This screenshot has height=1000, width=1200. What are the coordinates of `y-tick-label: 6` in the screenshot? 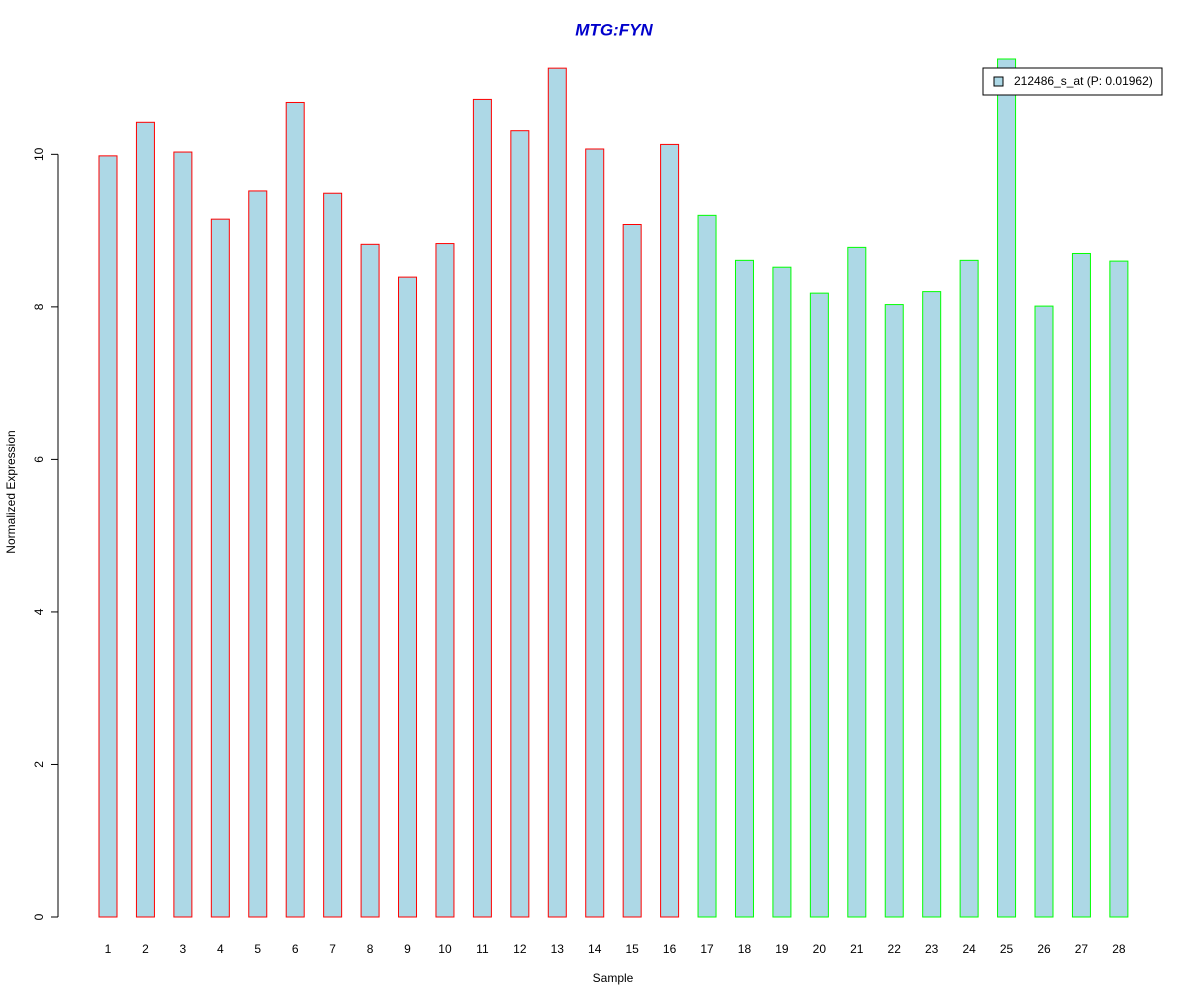 It's located at (39, 459).